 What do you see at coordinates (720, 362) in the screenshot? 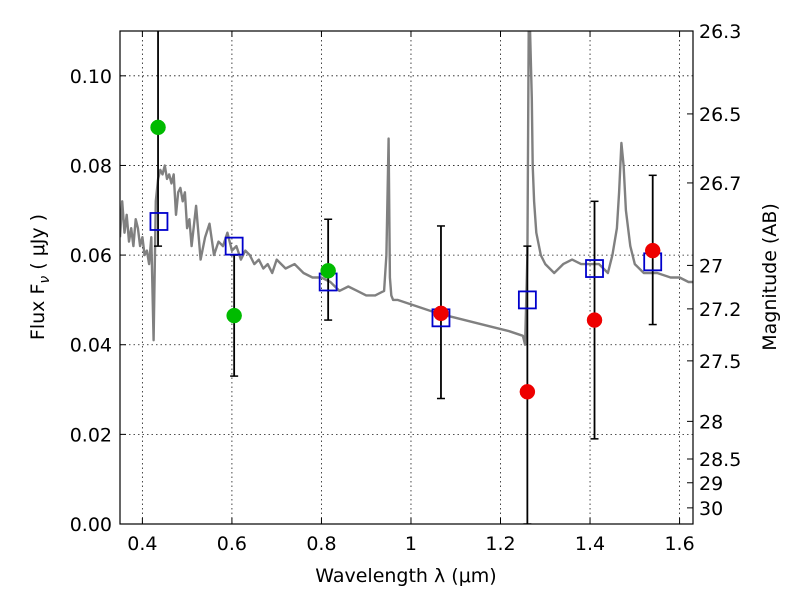
I see `right-tick-label: 27.5` at bounding box center [720, 362].